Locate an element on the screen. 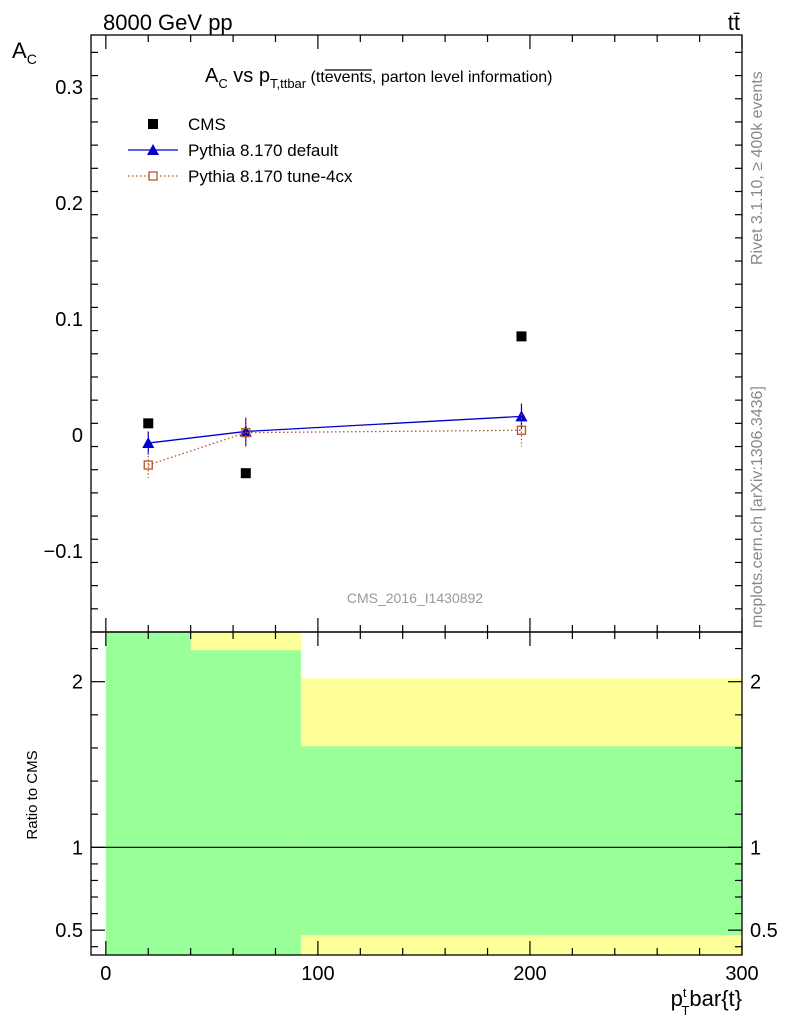  legend-label: Pythia 8.170 tune-4cx is located at coordinates (270, 176).